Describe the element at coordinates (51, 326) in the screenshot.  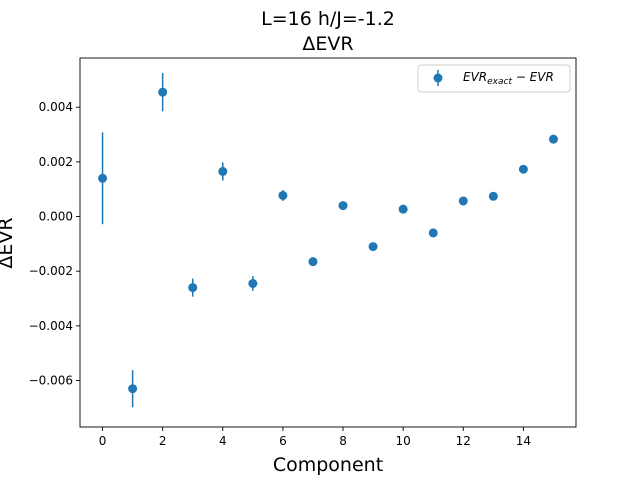
I see `y-tick-label: −0.004` at that location.